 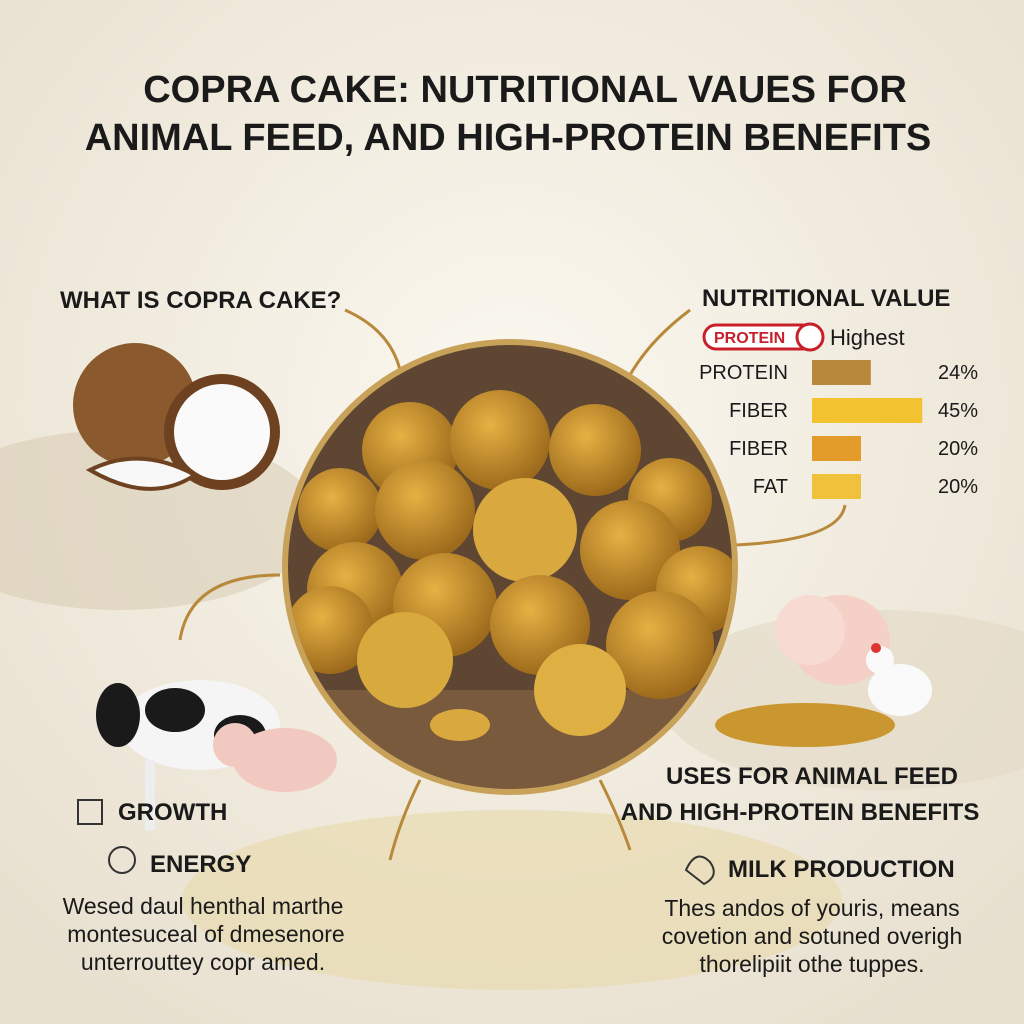 I want to click on bar-label: FAT, so click(x=770, y=487).